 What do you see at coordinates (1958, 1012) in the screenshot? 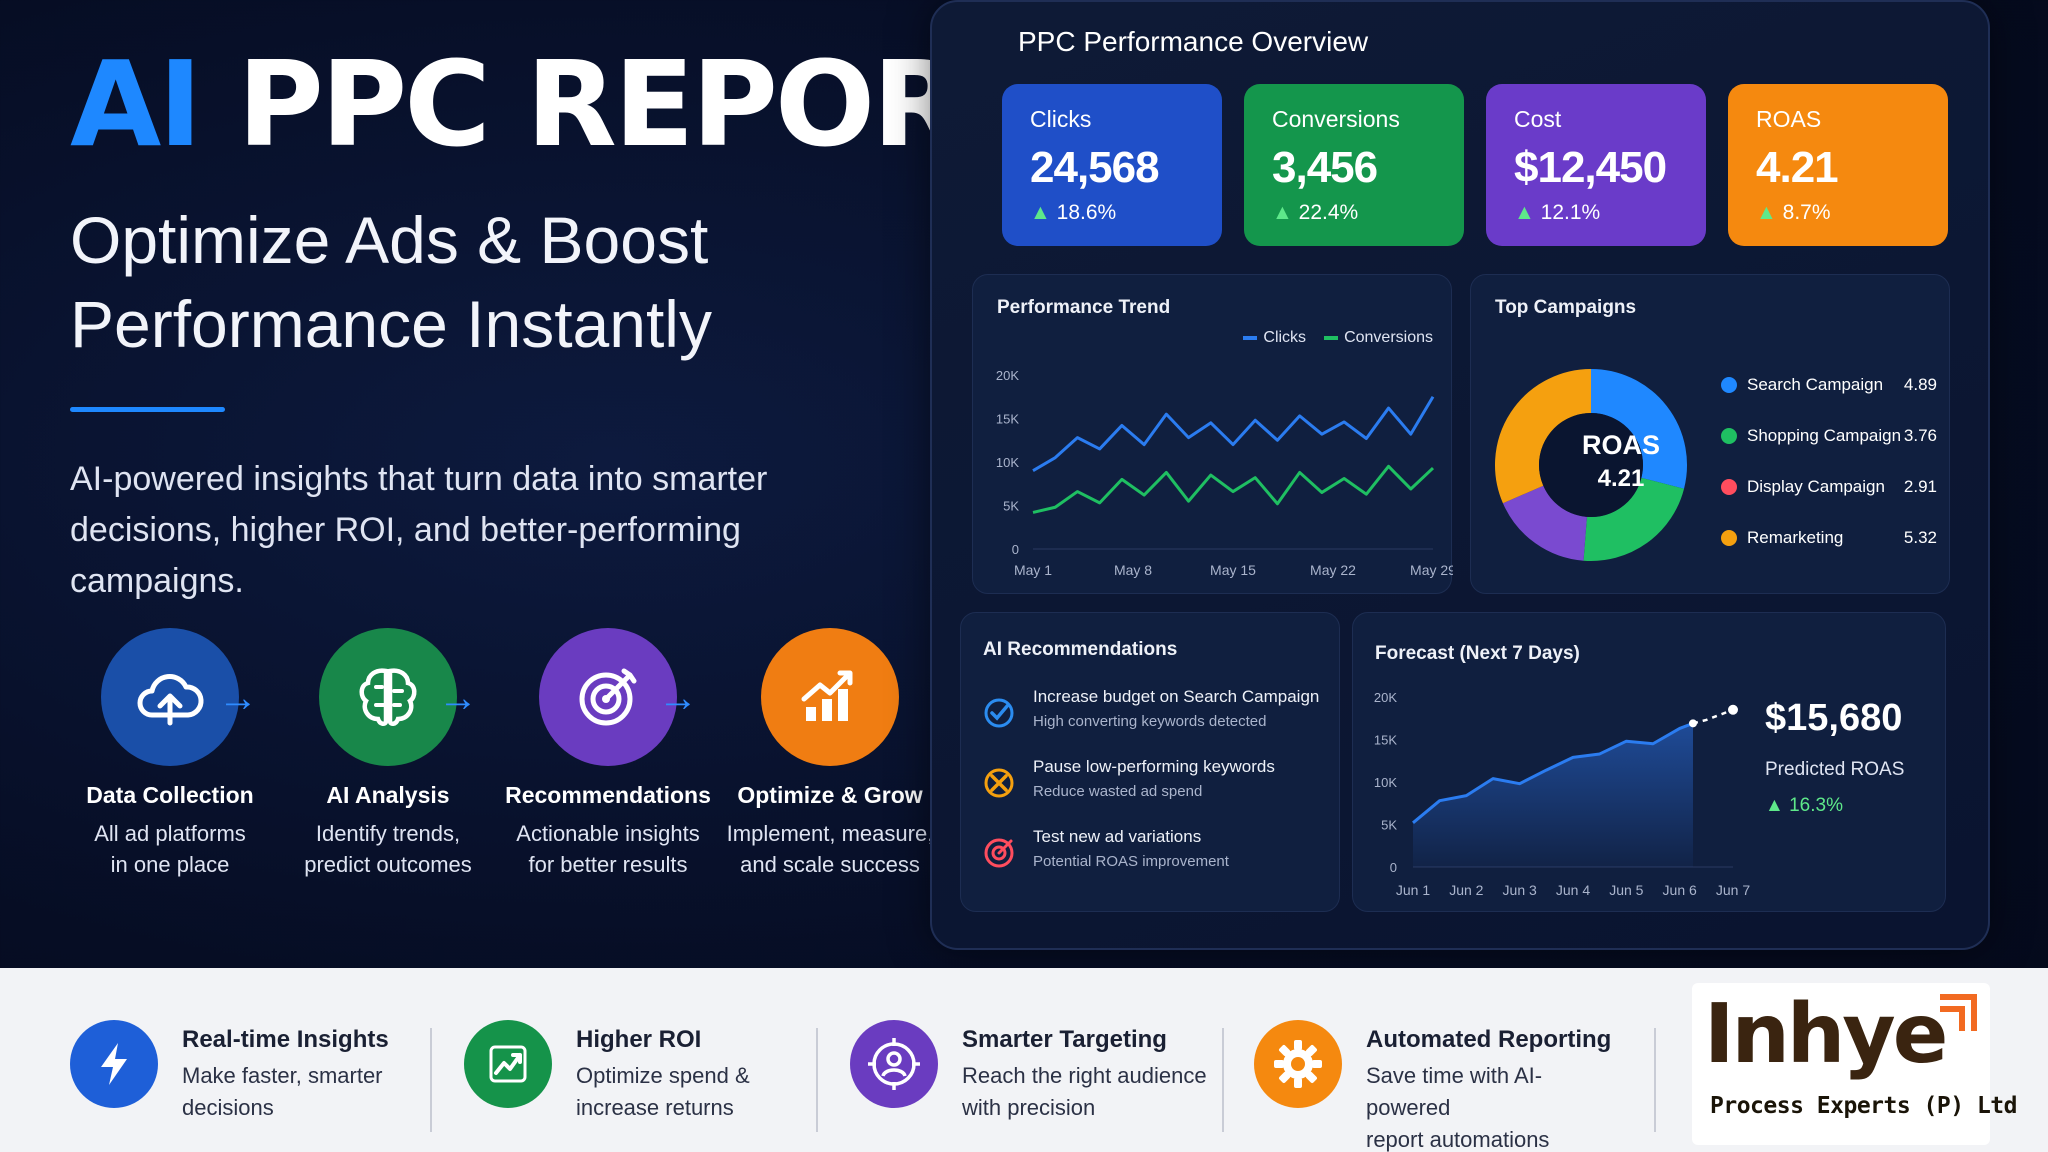
I see `logo-arrow-icon` at bounding box center [1958, 1012].